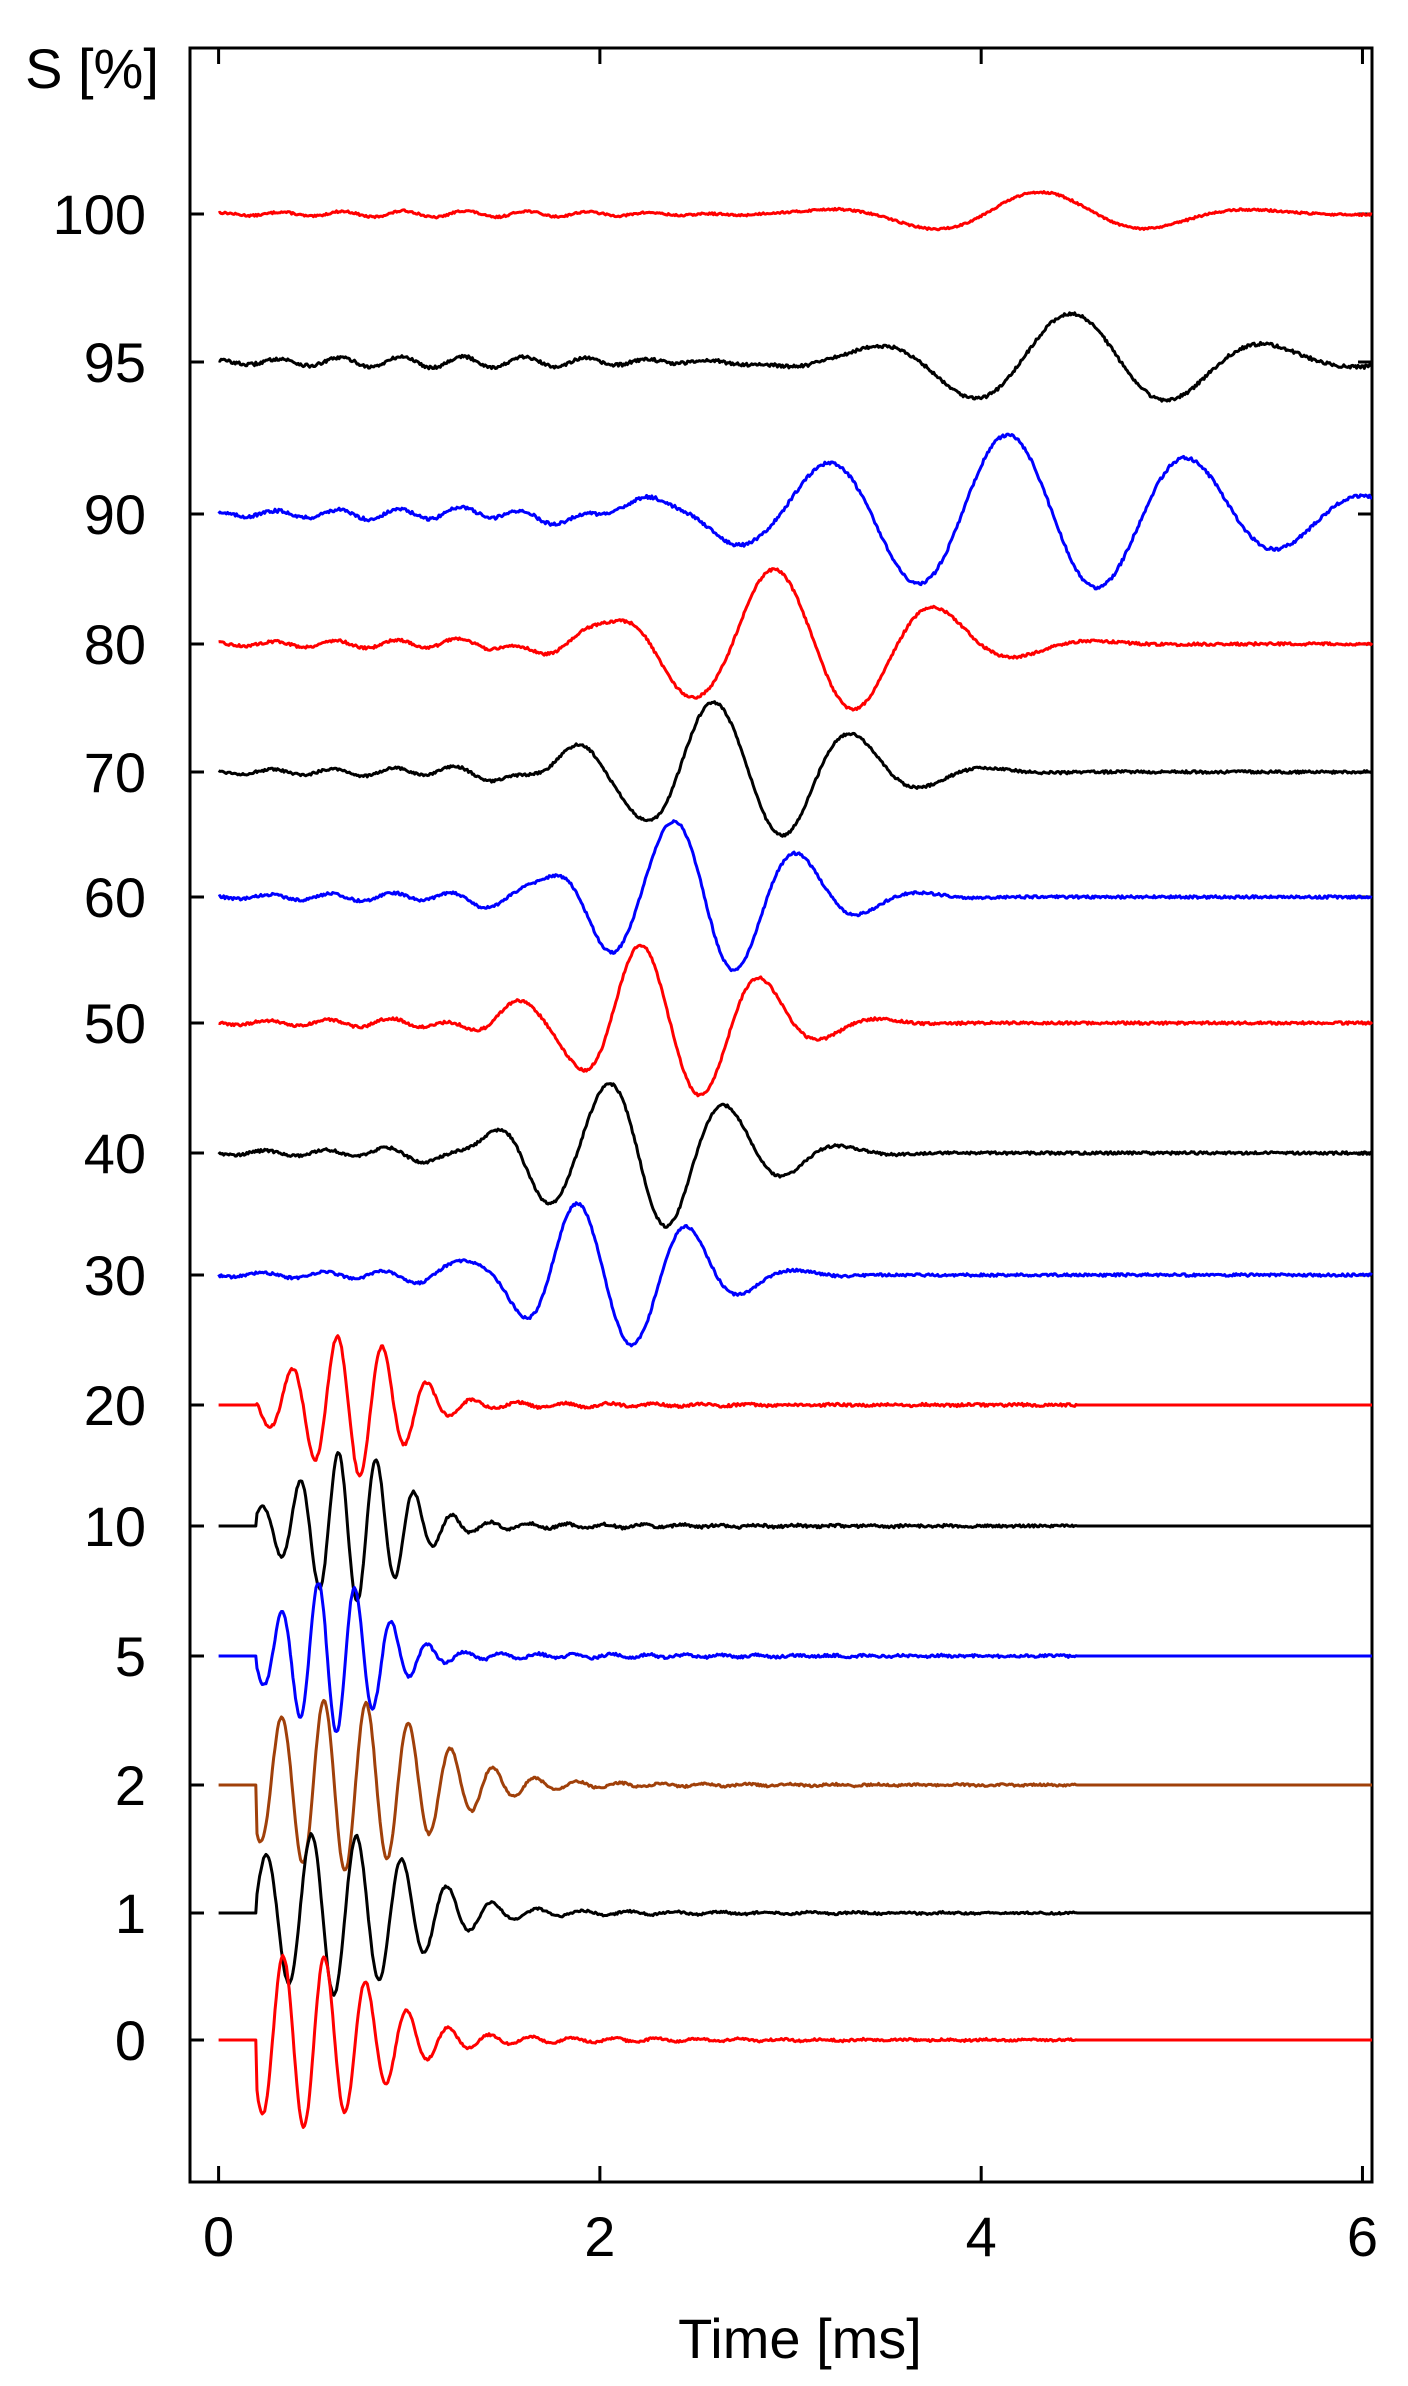  Describe the element at coordinates (115, 897) in the screenshot. I see `y-tick-label: 60` at that location.